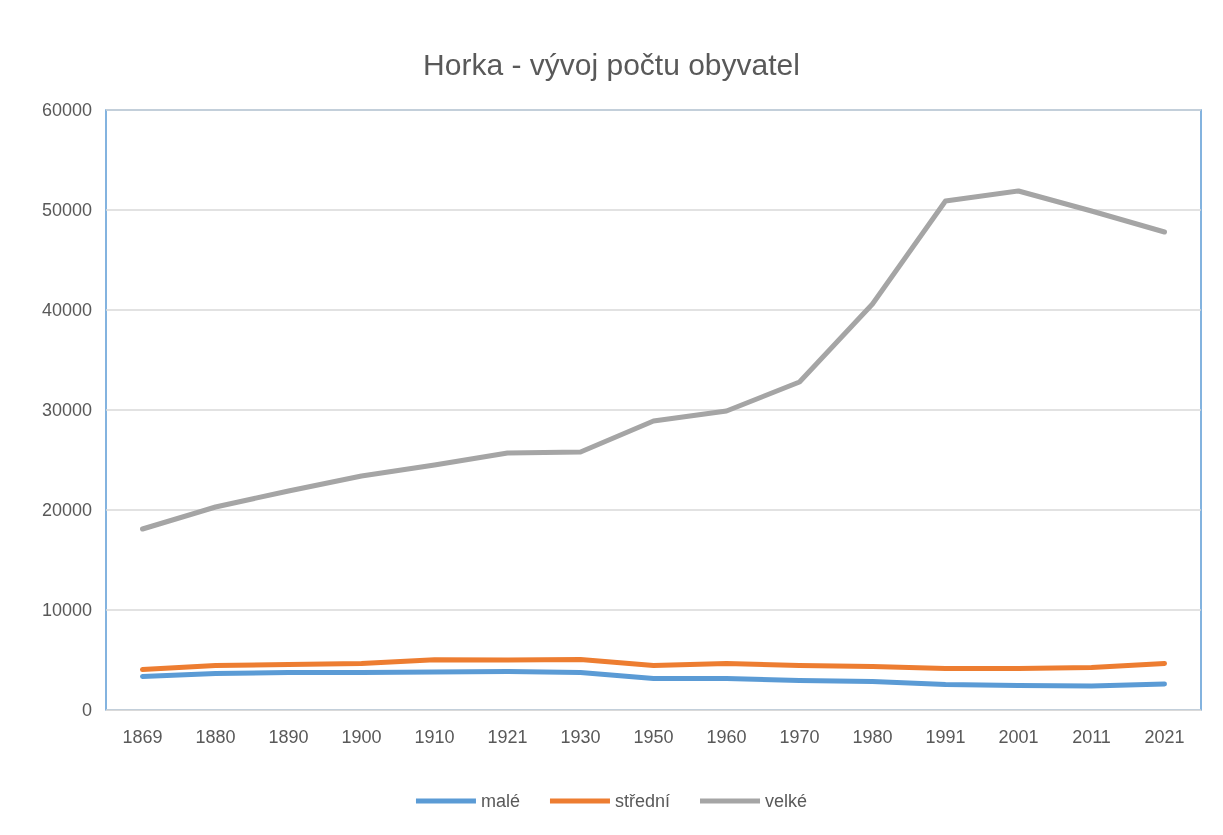 This screenshot has height=835, width=1223. What do you see at coordinates (142, 737) in the screenshot?
I see `x-tick-label: 1869` at bounding box center [142, 737].